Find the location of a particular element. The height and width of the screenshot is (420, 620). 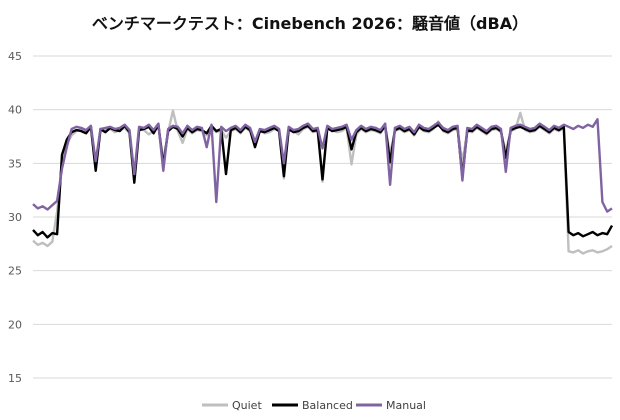

y-axis-ticks: 15 20 25 30 35 40 45 is located at coordinates (15, 217).